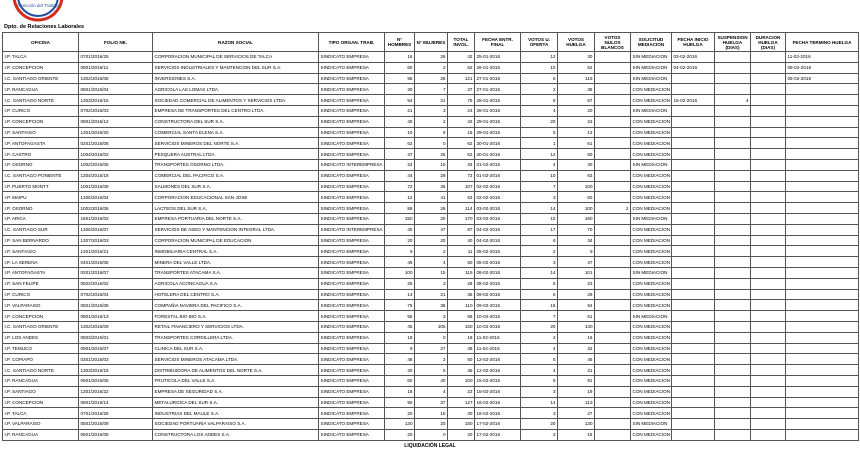 This screenshot has width=860, height=450. Describe the element at coordinates (40, 89) in the screenshot. I see `cell: I.P. RANCAGUA` at that location.